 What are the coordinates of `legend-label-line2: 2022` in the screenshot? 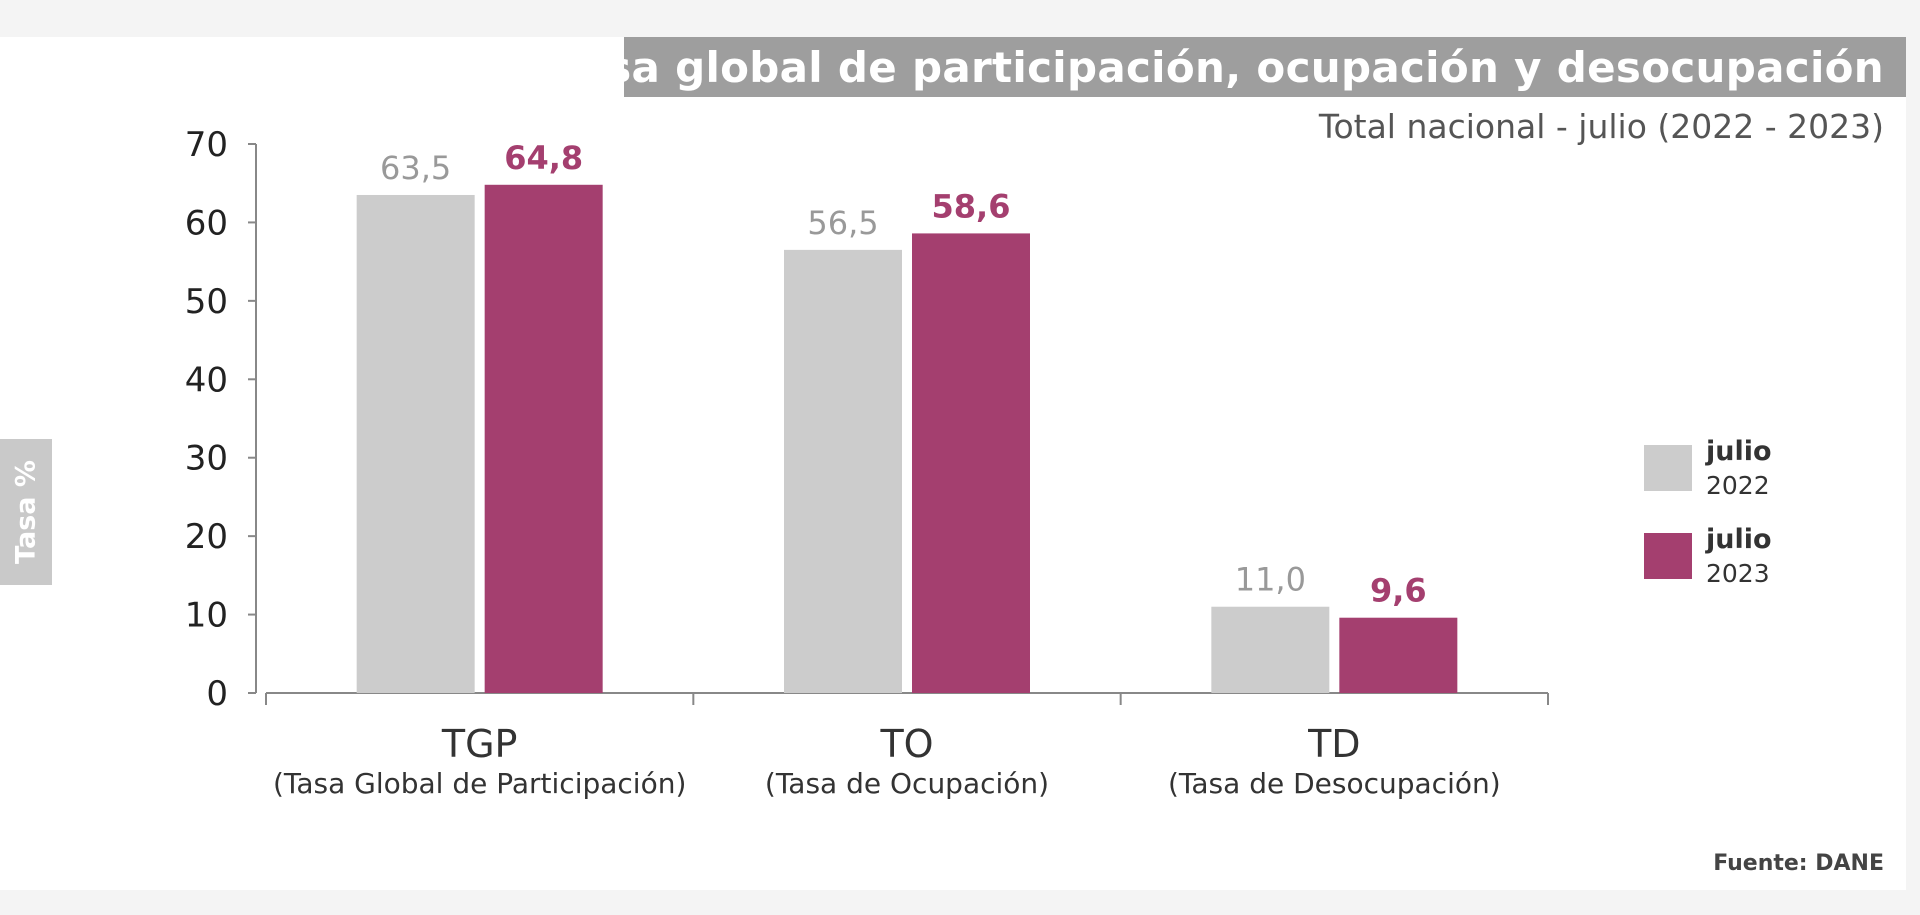 It's located at (1738, 485).